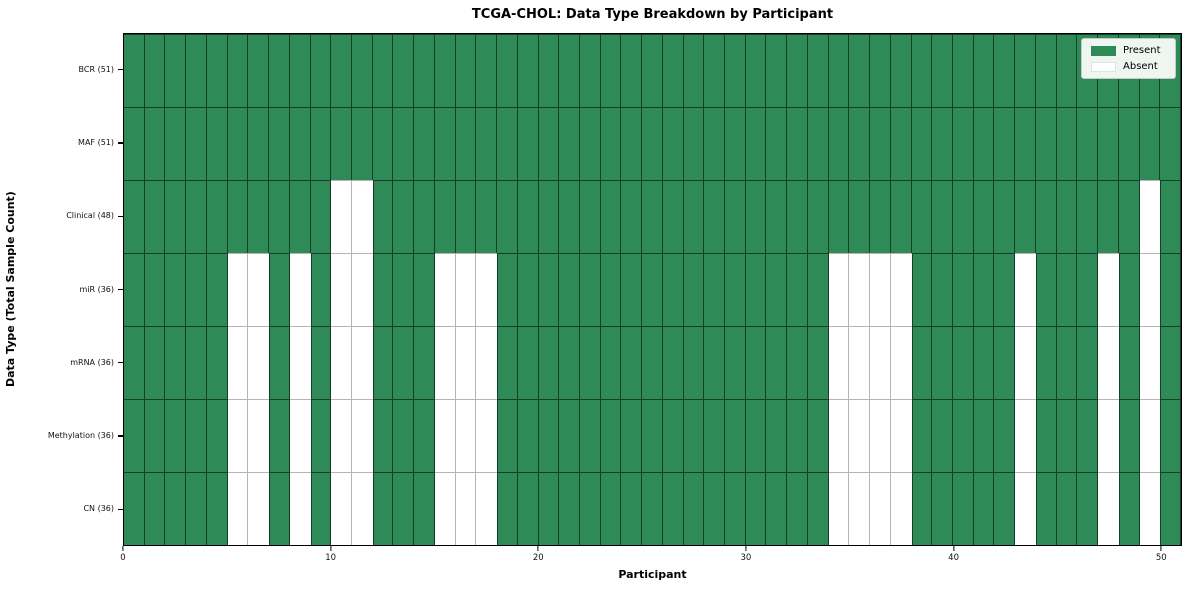 The width and height of the screenshot is (1200, 600). I want to click on x-tick-label: 40, so click(953, 558).